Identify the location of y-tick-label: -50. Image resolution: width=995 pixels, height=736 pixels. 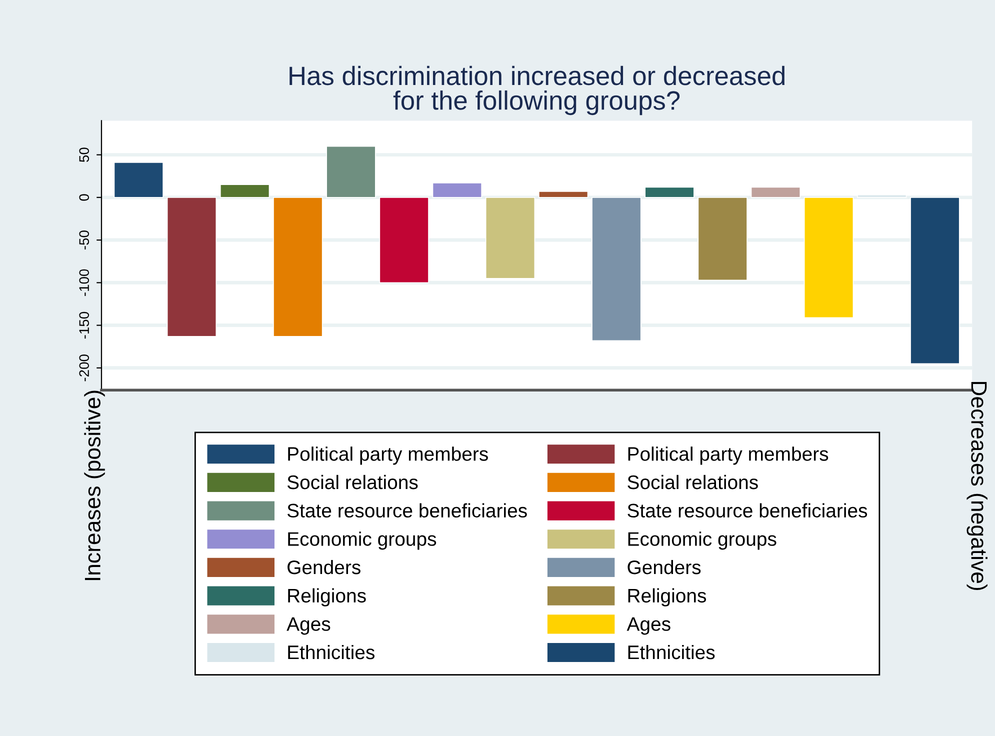
(84, 240).